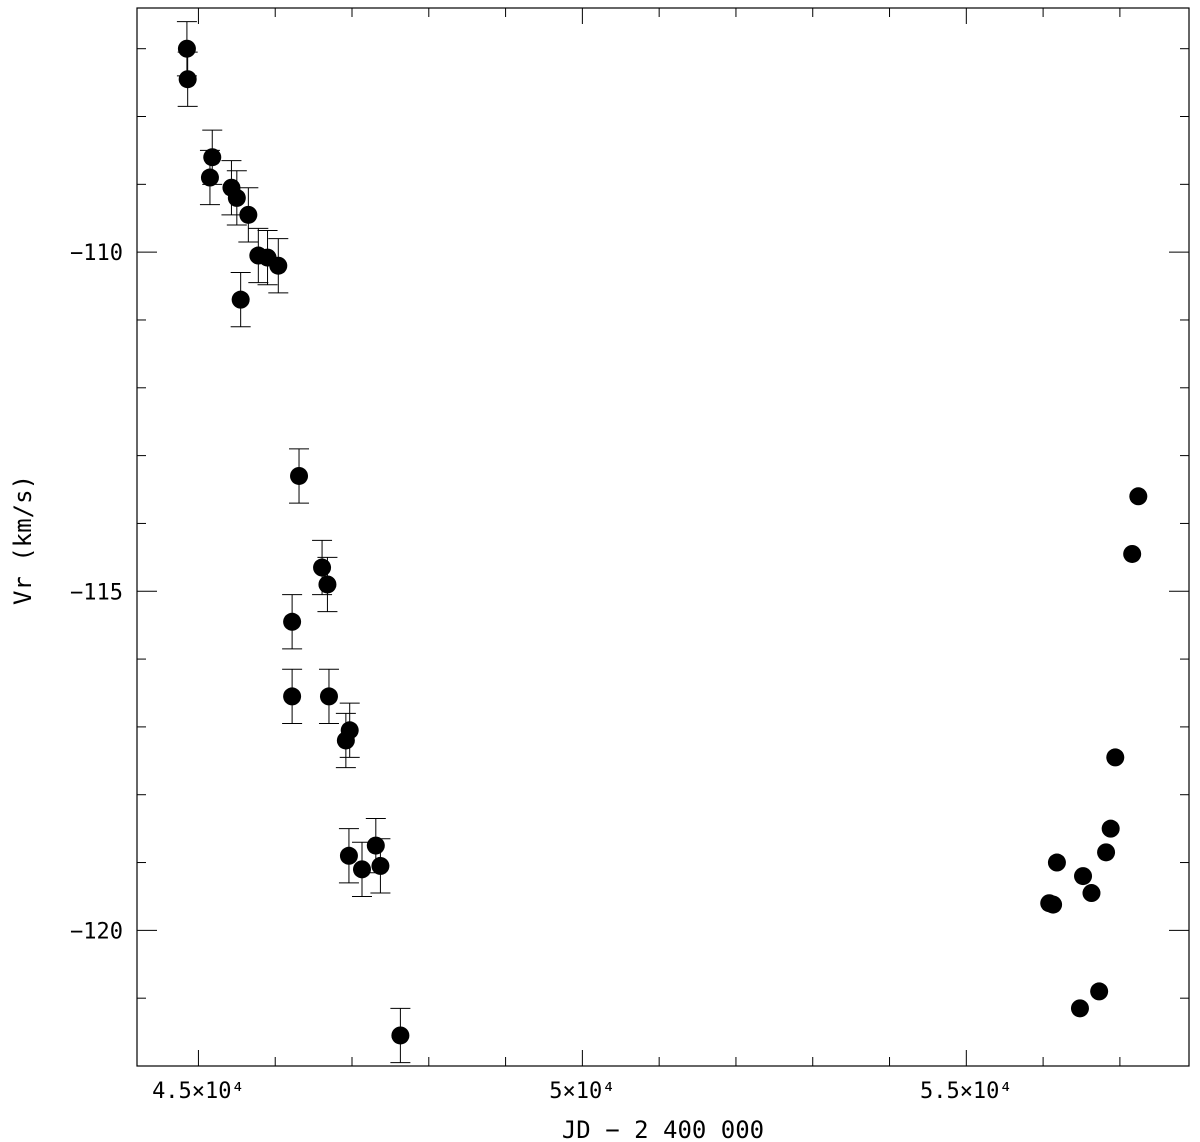 Image resolution: width=1200 pixels, height=1142 pixels. Describe the element at coordinates (96, 592) in the screenshot. I see `y-tick-label: −115` at that location.